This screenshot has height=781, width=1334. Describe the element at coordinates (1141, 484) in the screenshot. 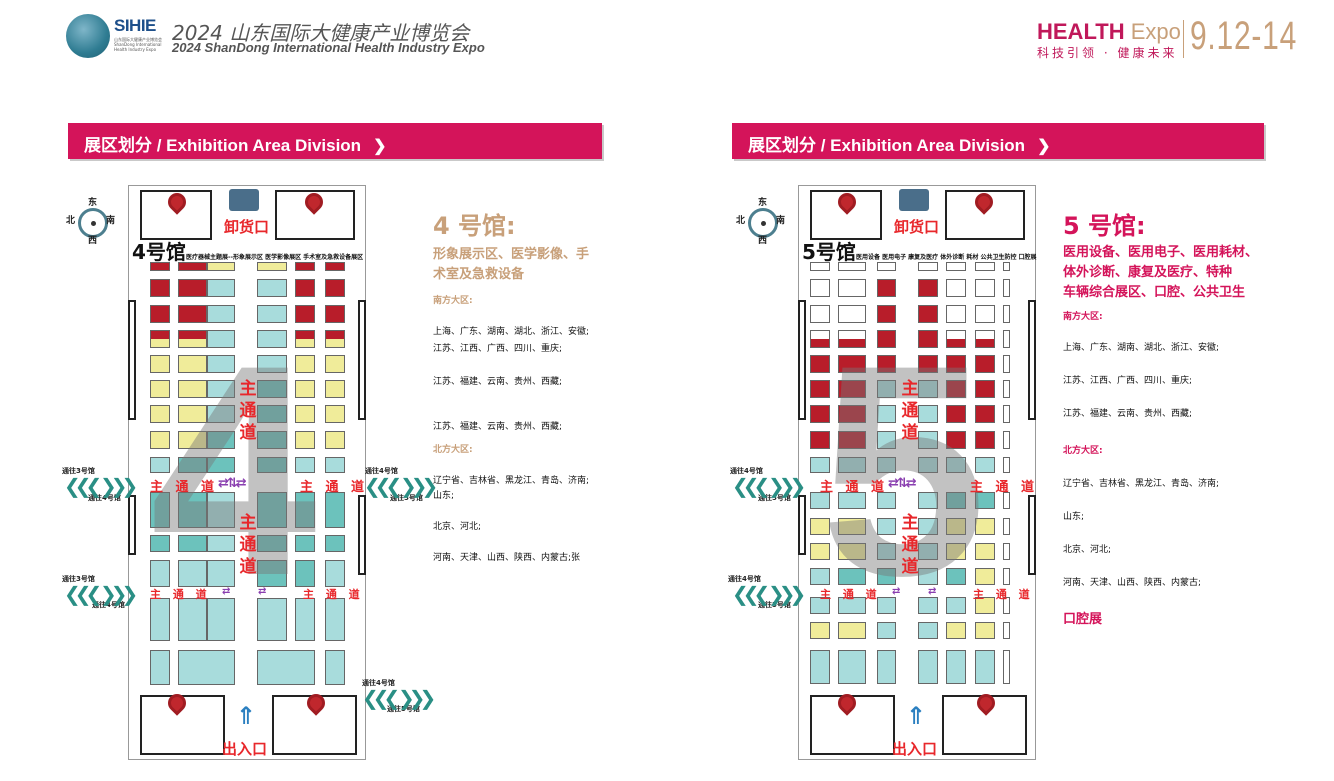

I see `province-line: 辽宁省、吉林省、黑龙江、青岛、济南;` at that location.